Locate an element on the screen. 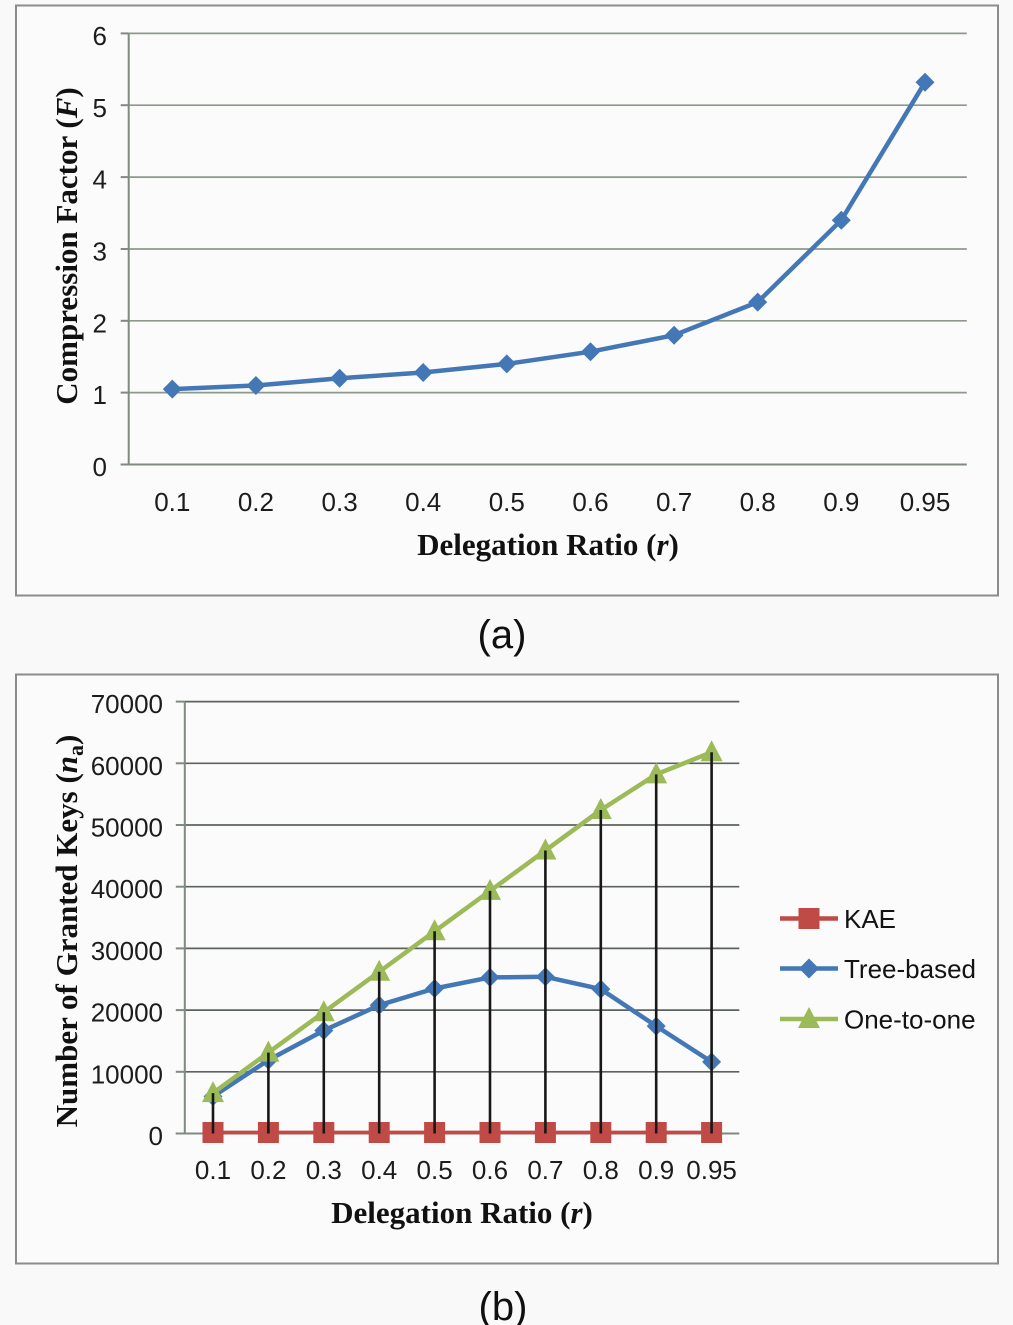 The width and height of the screenshot is (1013, 1325). svg-text: 10000 is located at coordinates (127, 1074).